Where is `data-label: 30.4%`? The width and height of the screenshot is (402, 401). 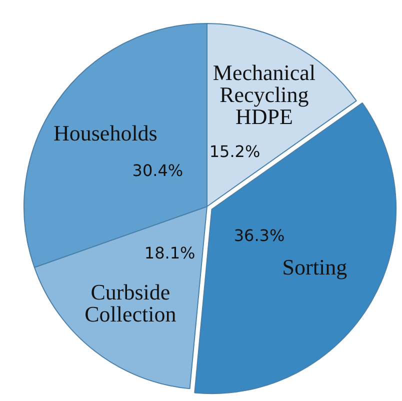
data-label: 30.4% is located at coordinates (158, 170).